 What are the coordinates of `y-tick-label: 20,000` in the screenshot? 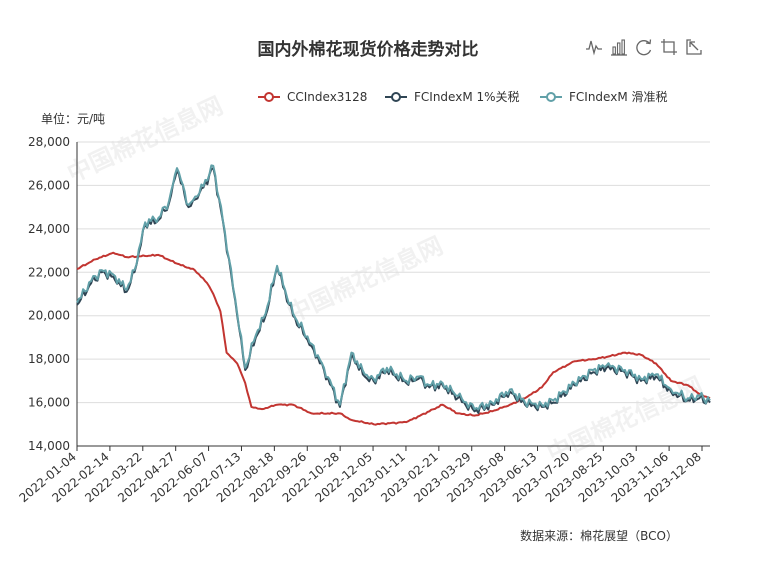 It's located at (49, 316).